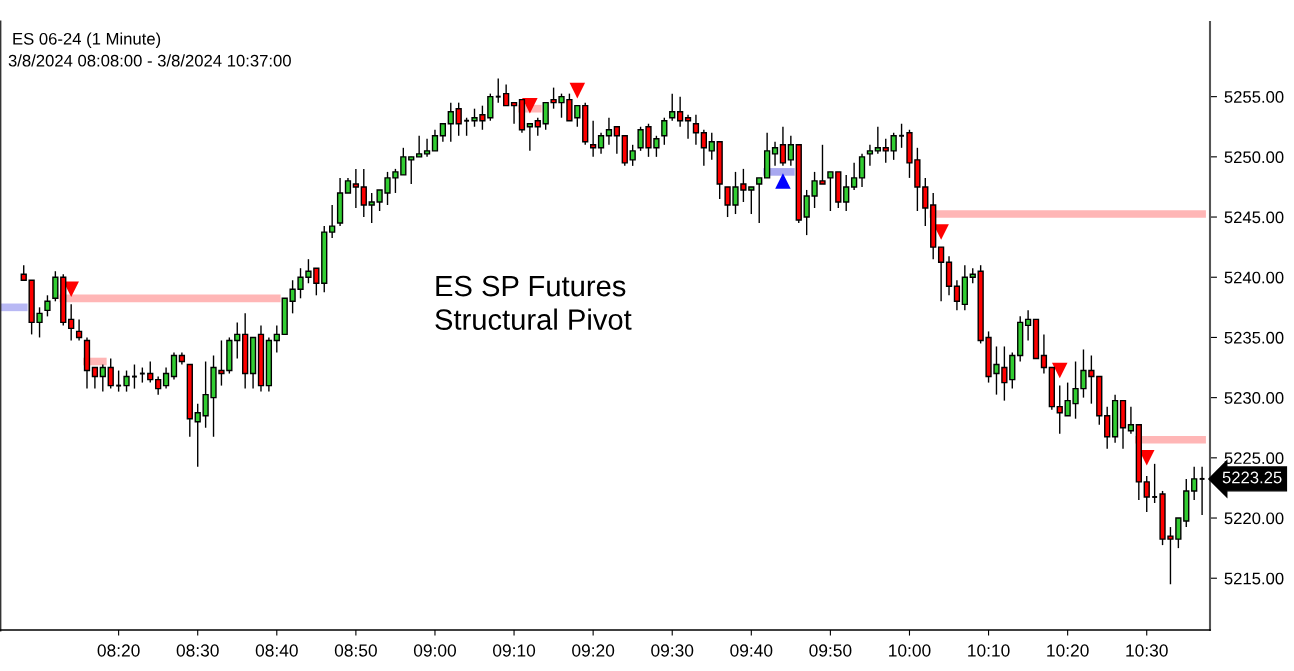  I want to click on x-tick-label: 10:10, so click(989, 650).